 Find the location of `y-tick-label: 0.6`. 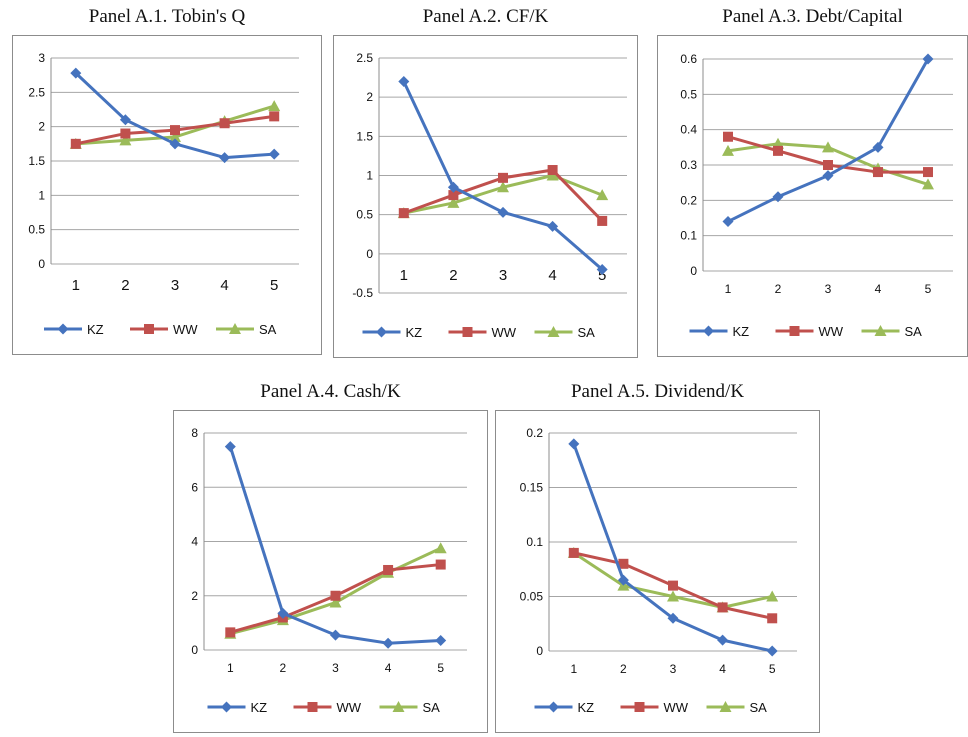

y-tick-label: 0.6 is located at coordinates (688, 59).